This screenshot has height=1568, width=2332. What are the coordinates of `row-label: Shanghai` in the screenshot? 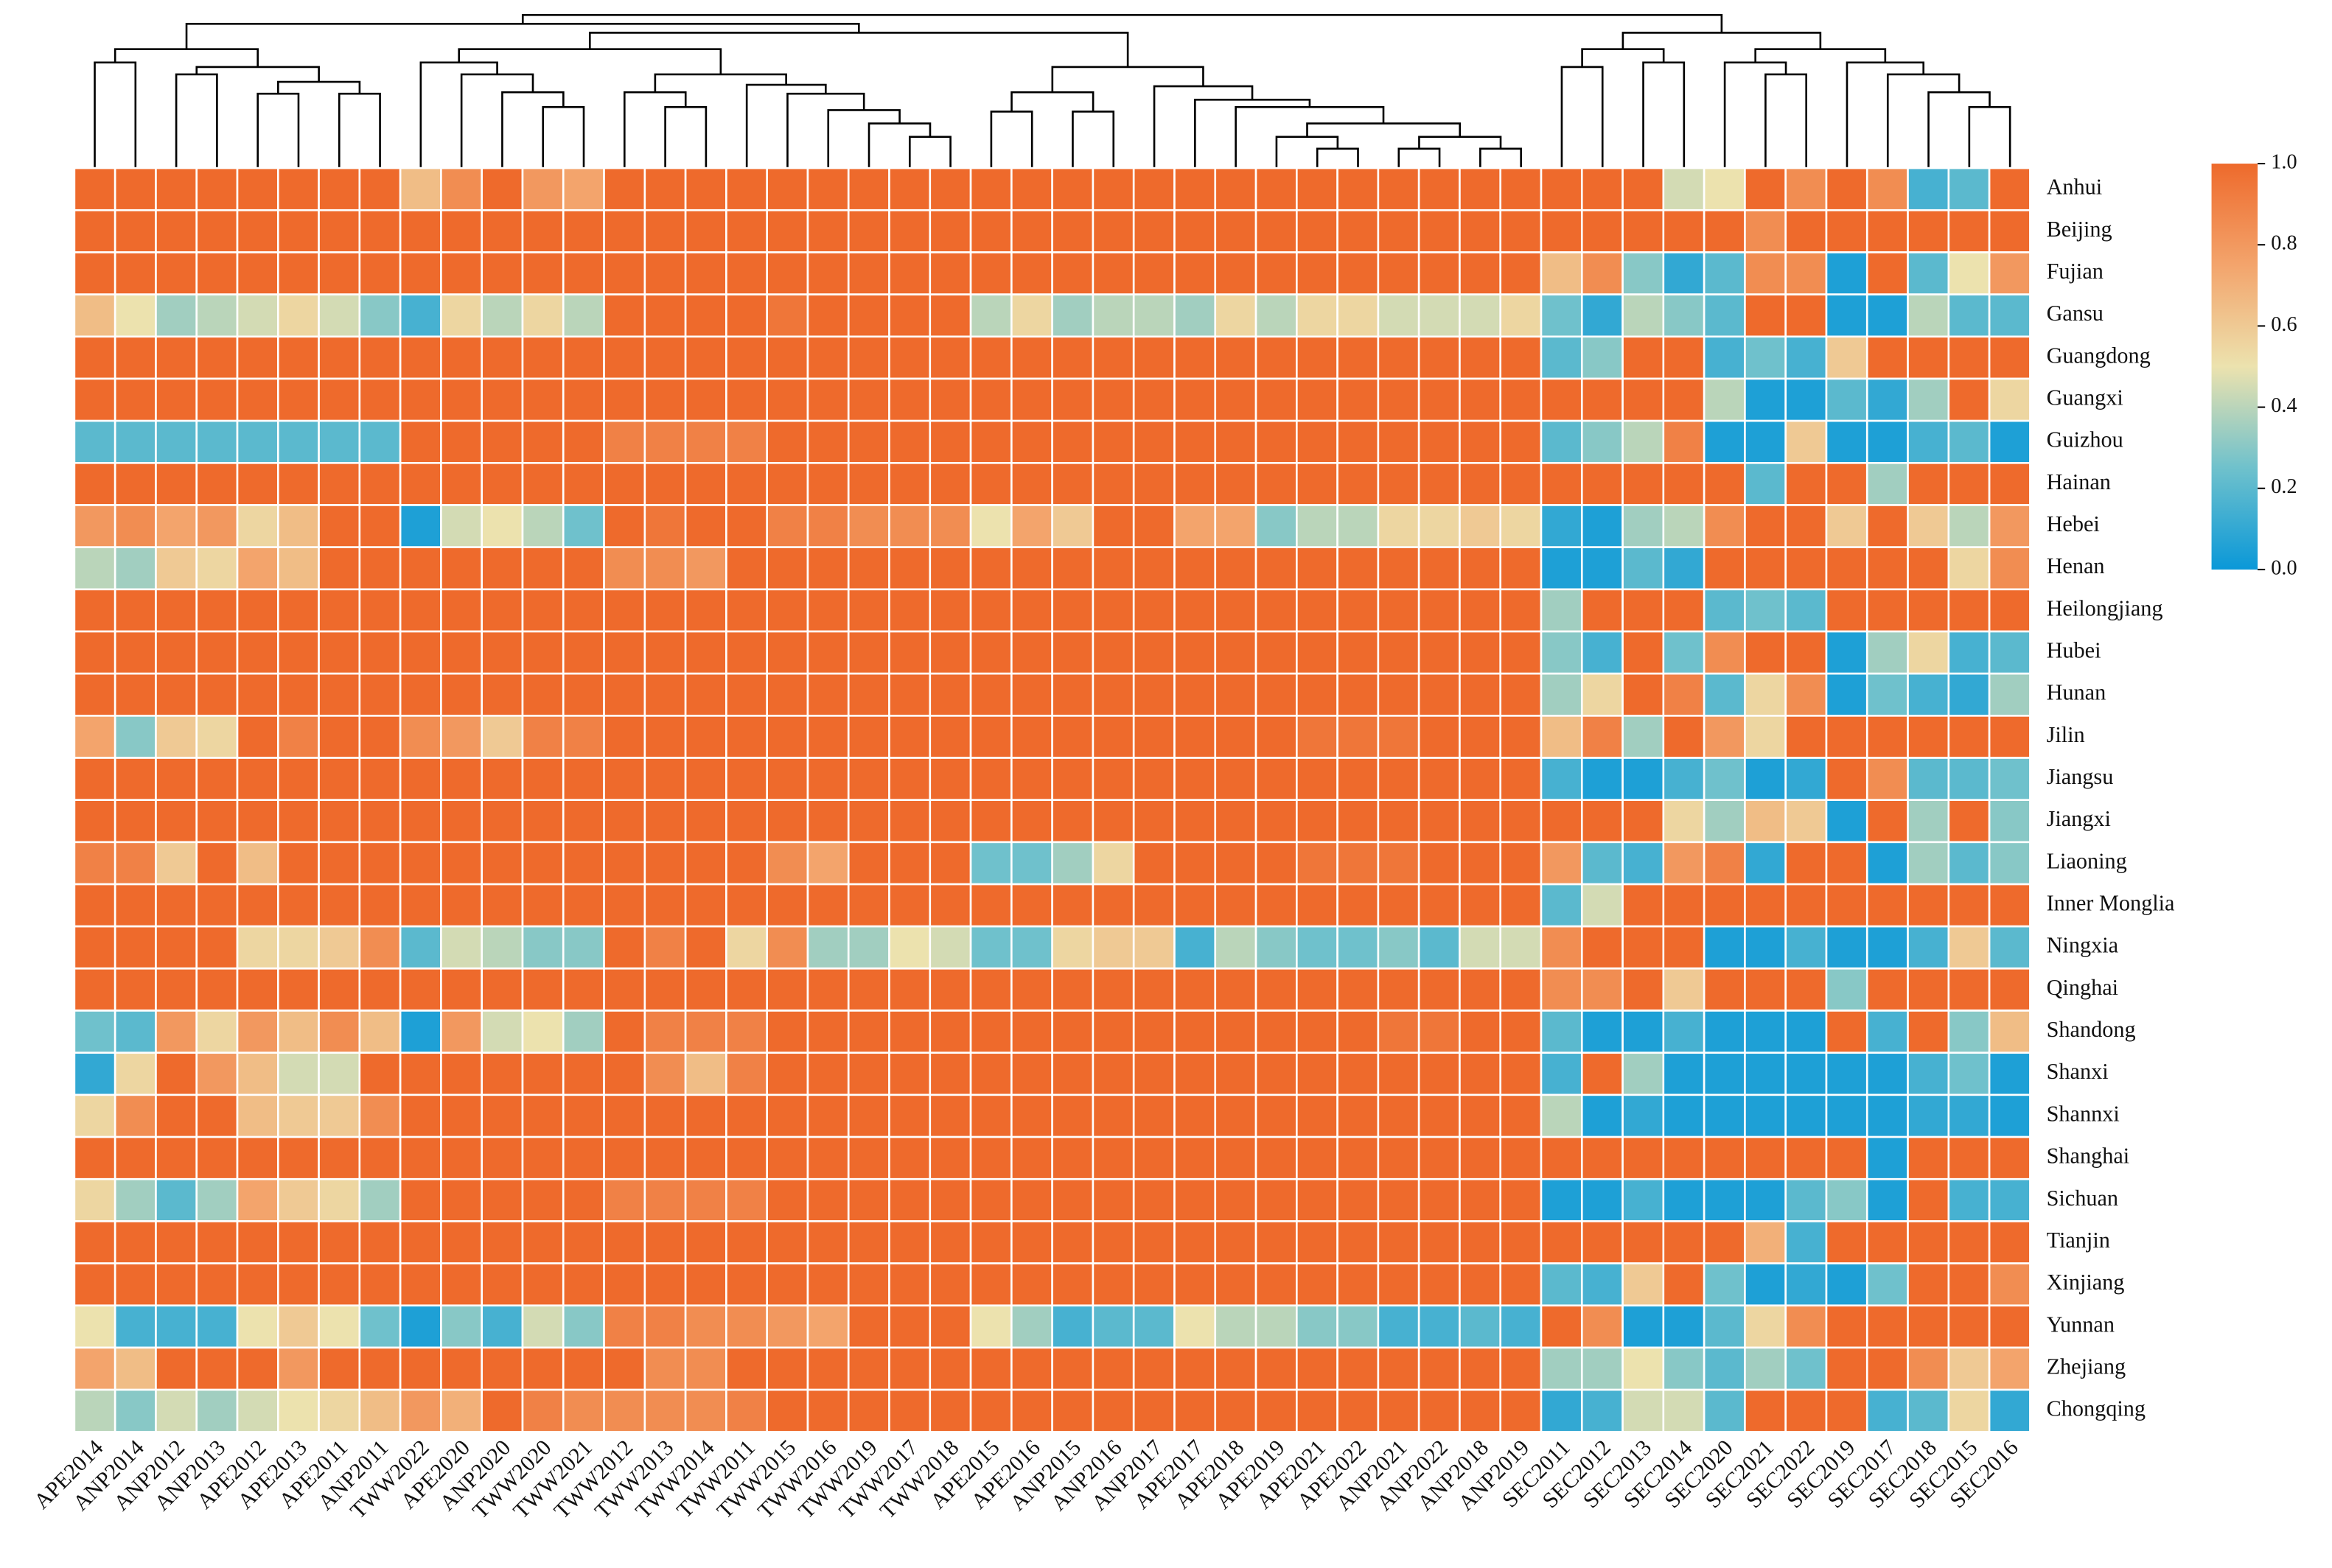 It's located at (2088, 1156).